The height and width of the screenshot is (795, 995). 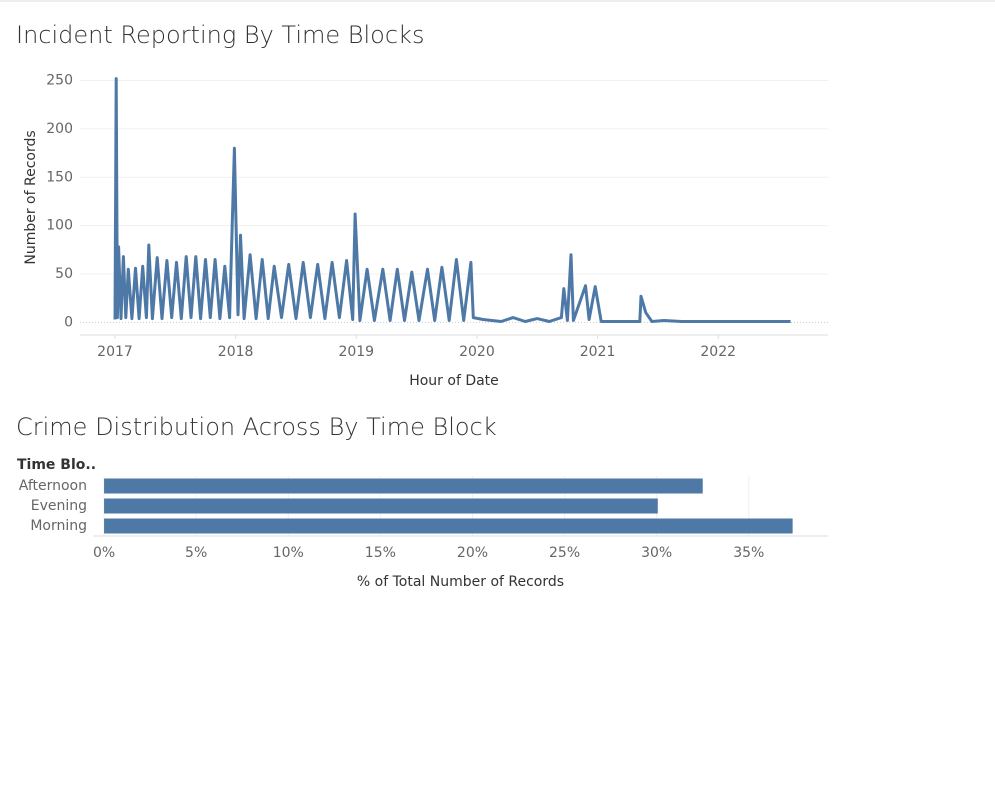 I want to click on x-tick-label: 2022, so click(x=718, y=352).